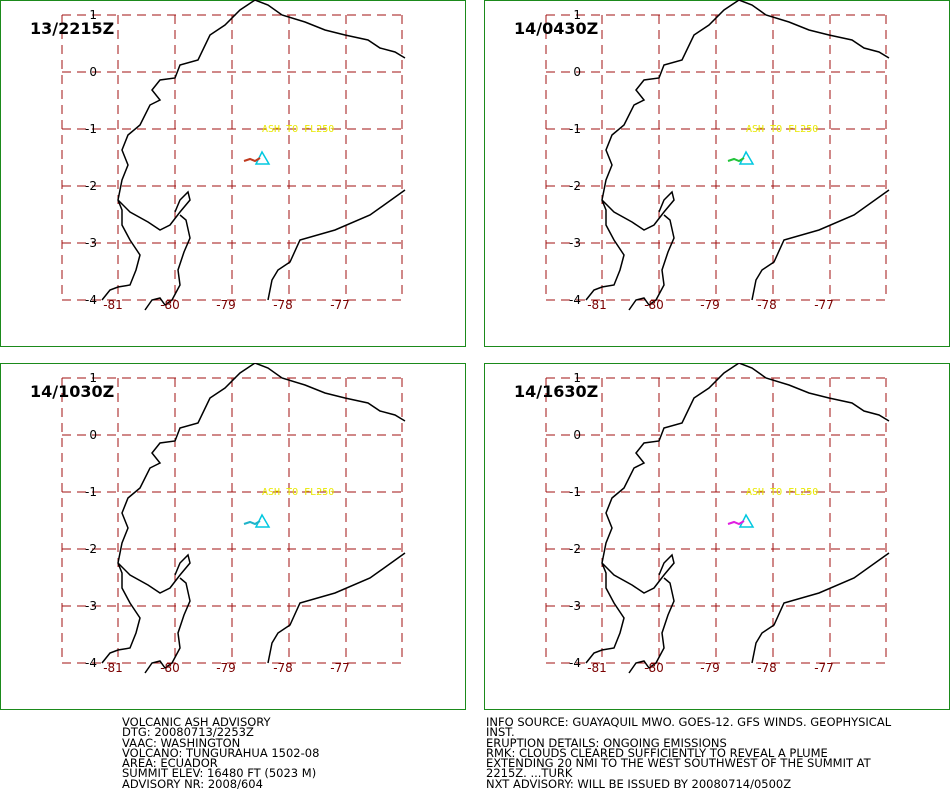 The width and height of the screenshot is (950, 812). I want to click on advisory-line: ERUPTION DETAILS: ONGOING EMISSIONS, so click(606, 742).